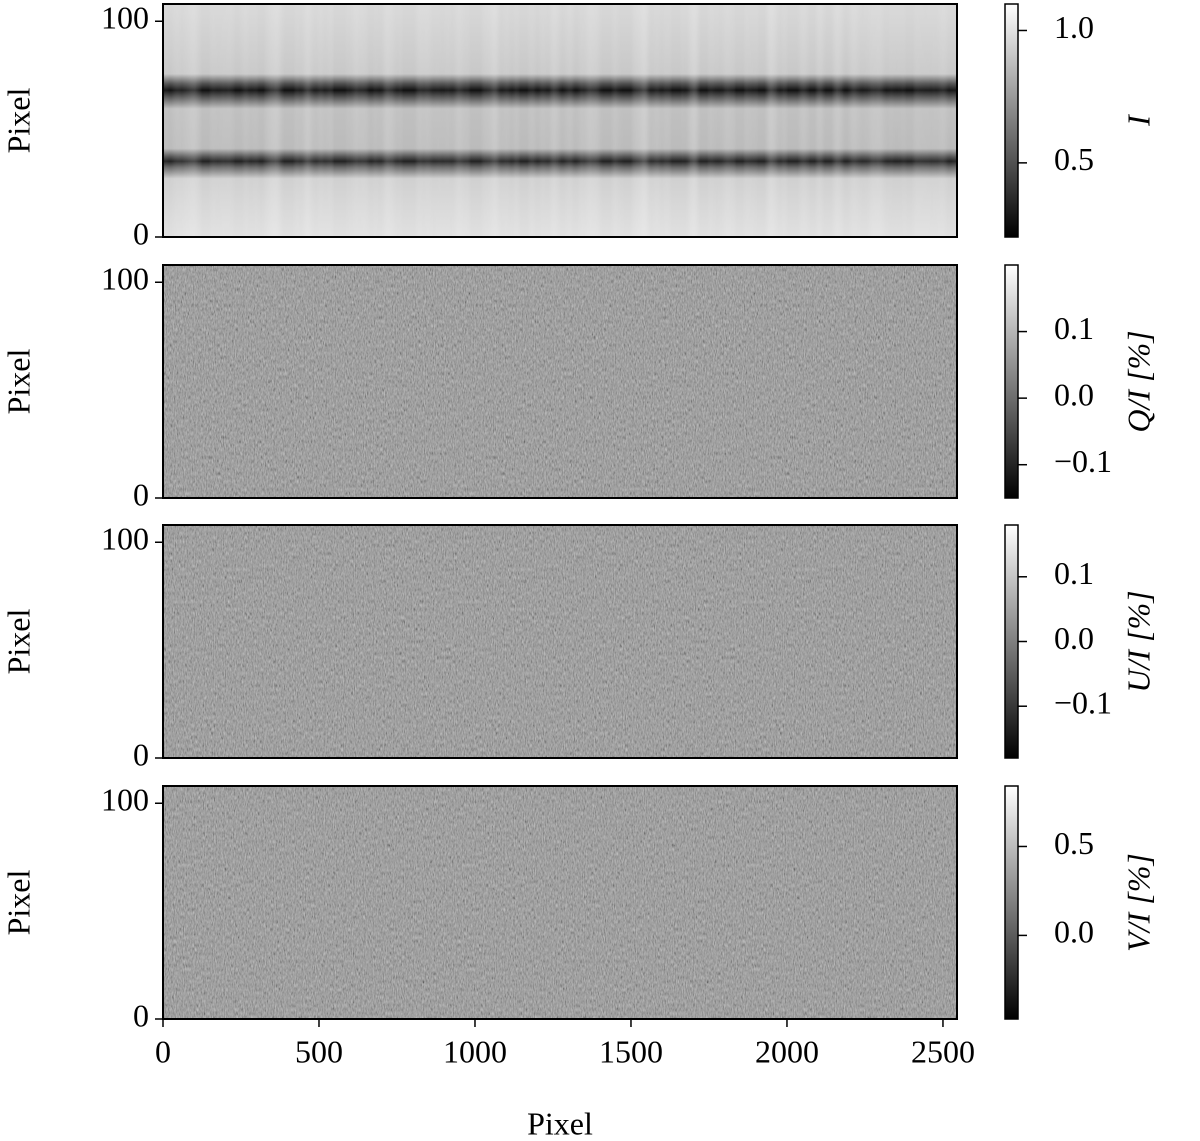  What do you see at coordinates (787, 1051) in the screenshot?
I see `x-tick-label: 2000` at bounding box center [787, 1051].